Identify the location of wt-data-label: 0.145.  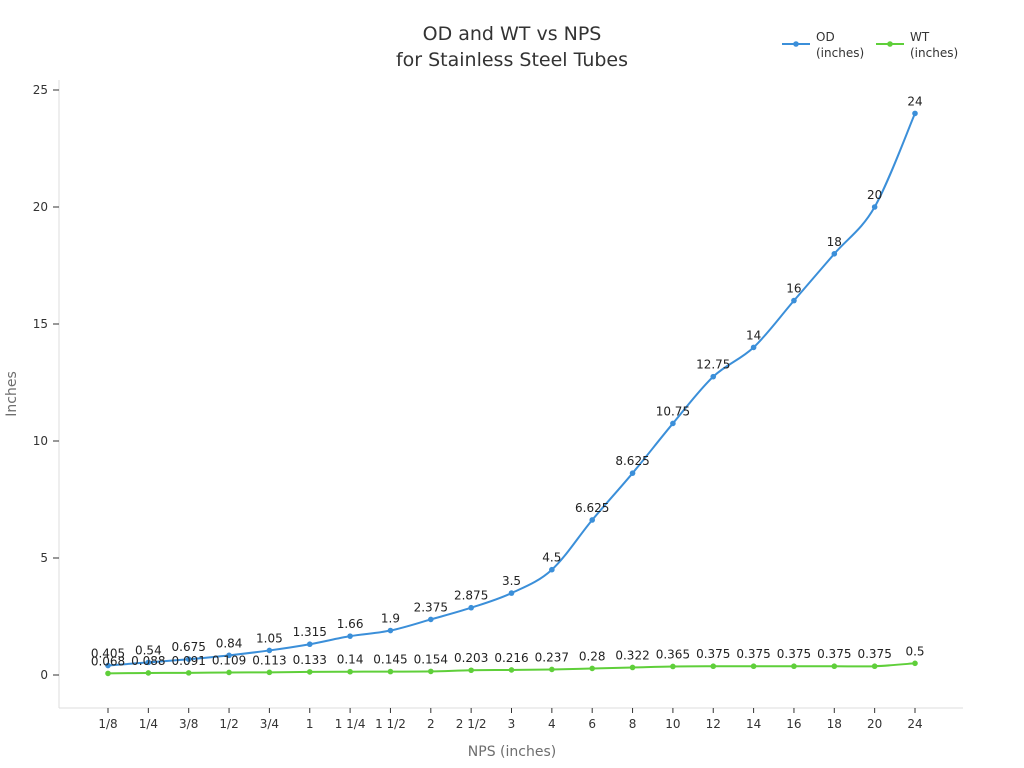
(390, 660).